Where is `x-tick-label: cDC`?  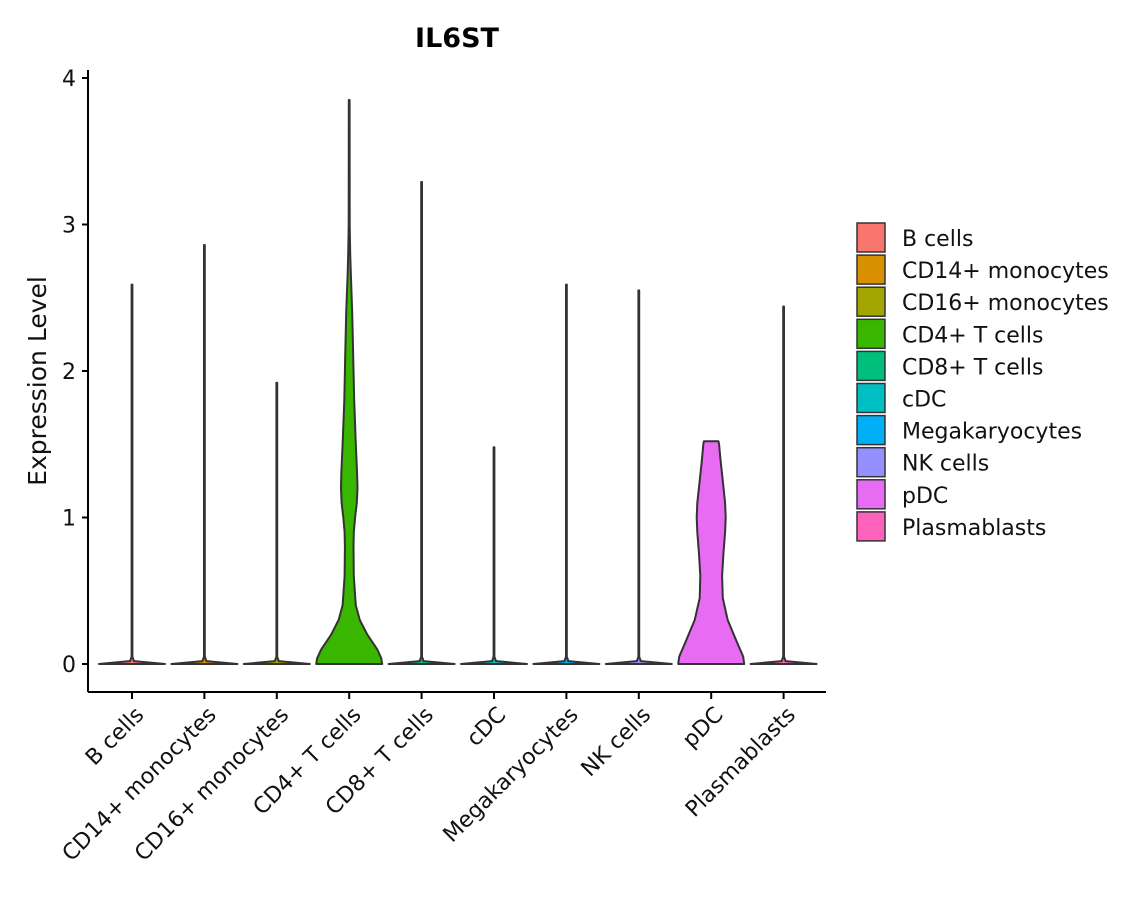
x-tick-label: cDC is located at coordinates (486, 727).